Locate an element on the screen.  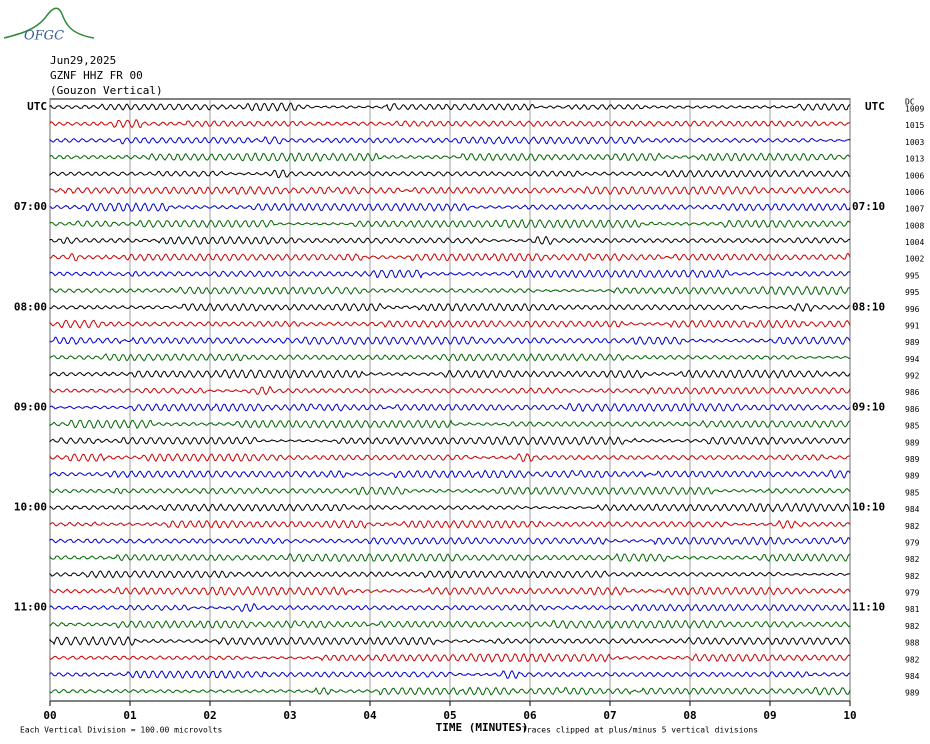
x-tick-label: 05 is located at coordinates (449, 715).